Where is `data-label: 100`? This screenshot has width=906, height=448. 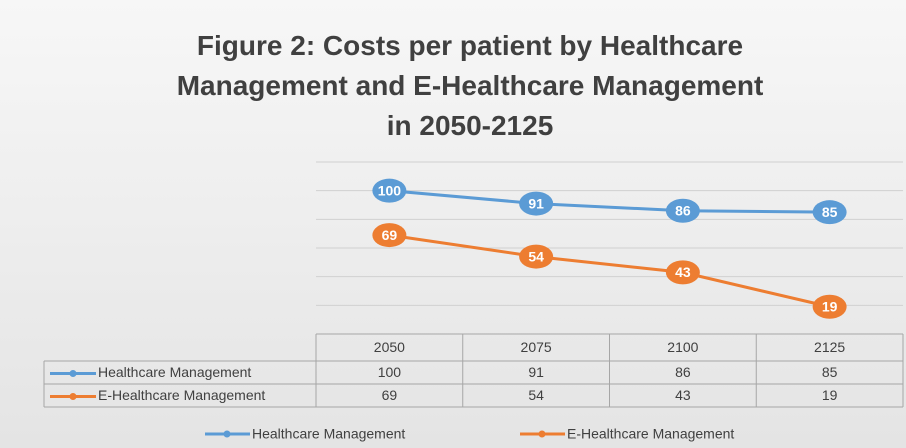
data-label: 100 is located at coordinates (390, 190).